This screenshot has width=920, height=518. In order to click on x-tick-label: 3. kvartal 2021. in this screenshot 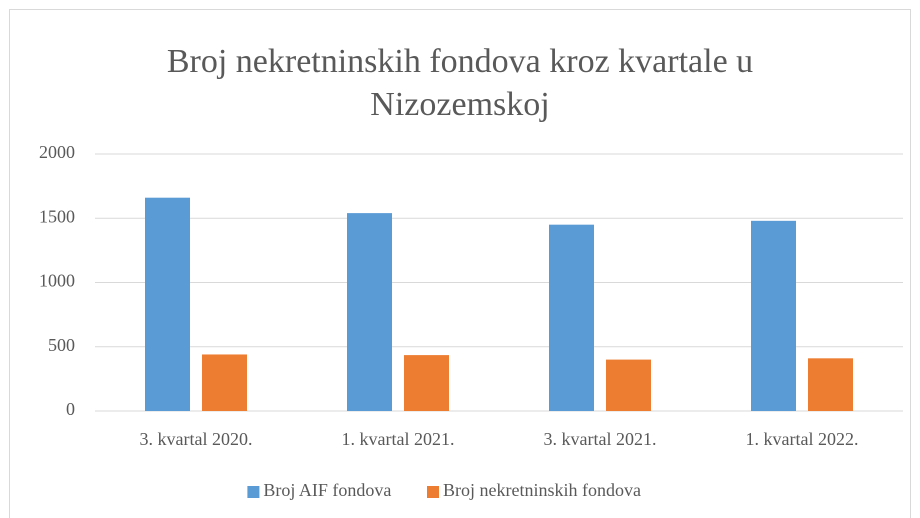, I will do `click(600, 439)`.